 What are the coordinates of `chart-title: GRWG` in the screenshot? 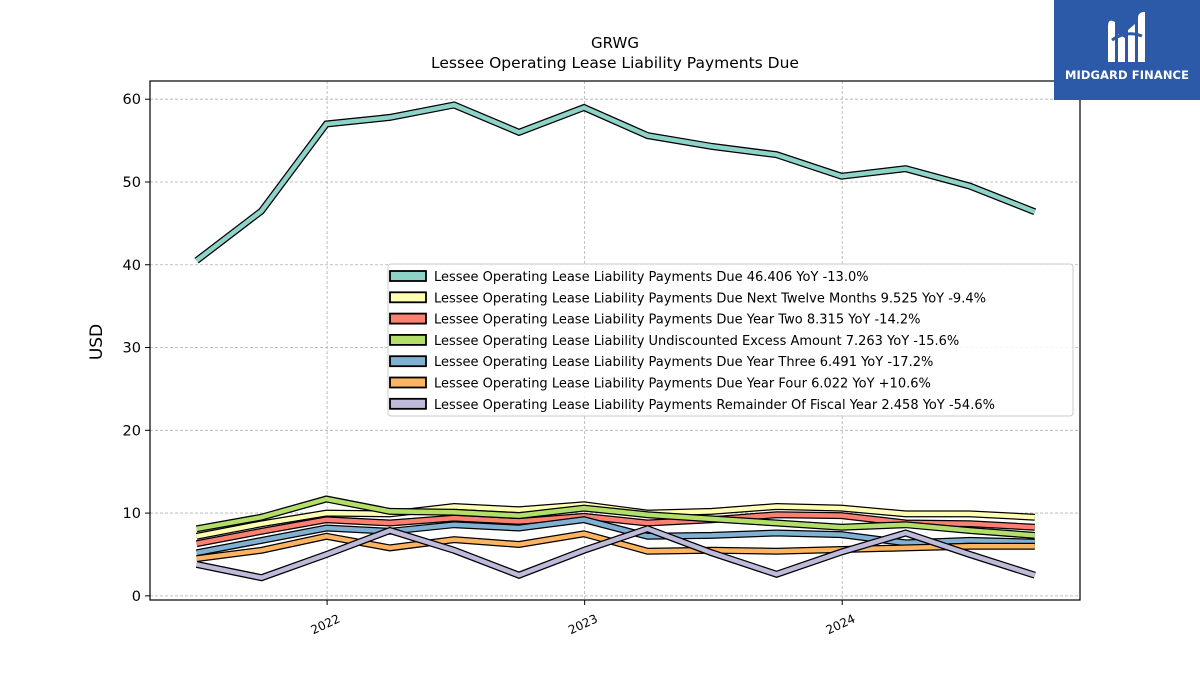 It's located at (615, 43).